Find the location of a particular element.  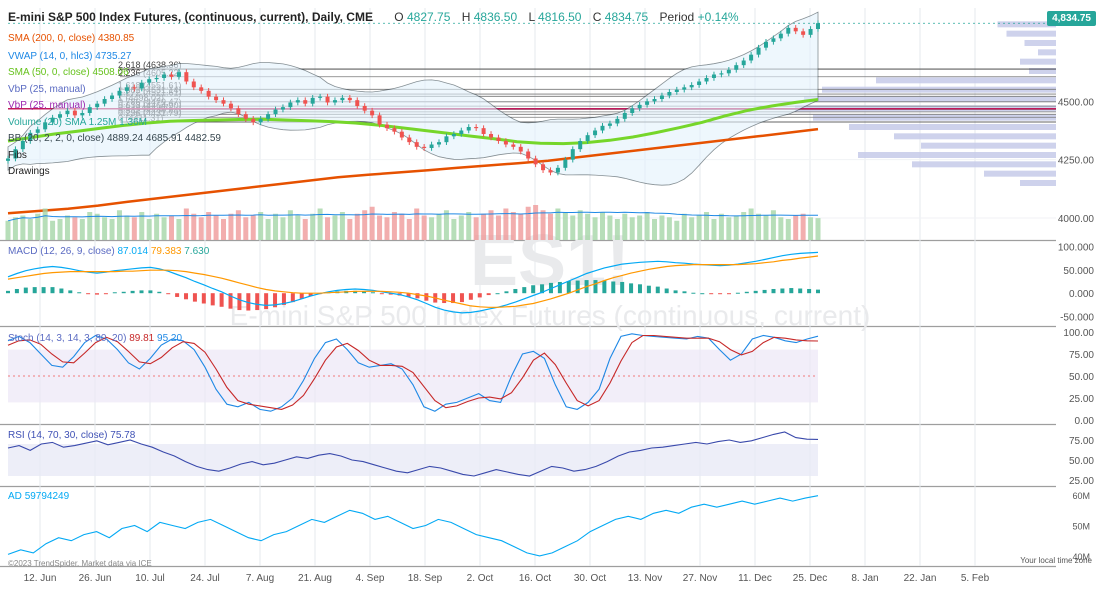

price-tick-label-2: 4500.00 is located at coordinates (1076, 102).